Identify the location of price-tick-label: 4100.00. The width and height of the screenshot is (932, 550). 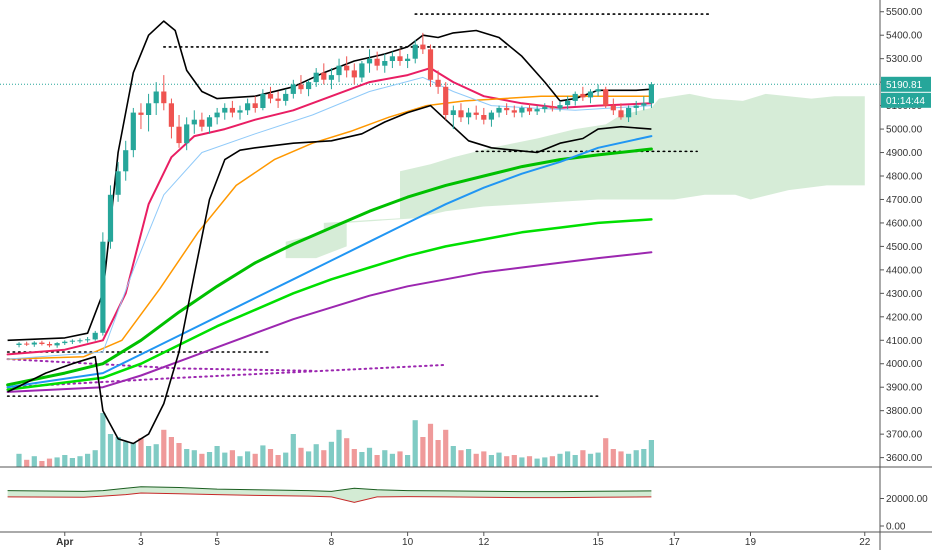
(904, 341).